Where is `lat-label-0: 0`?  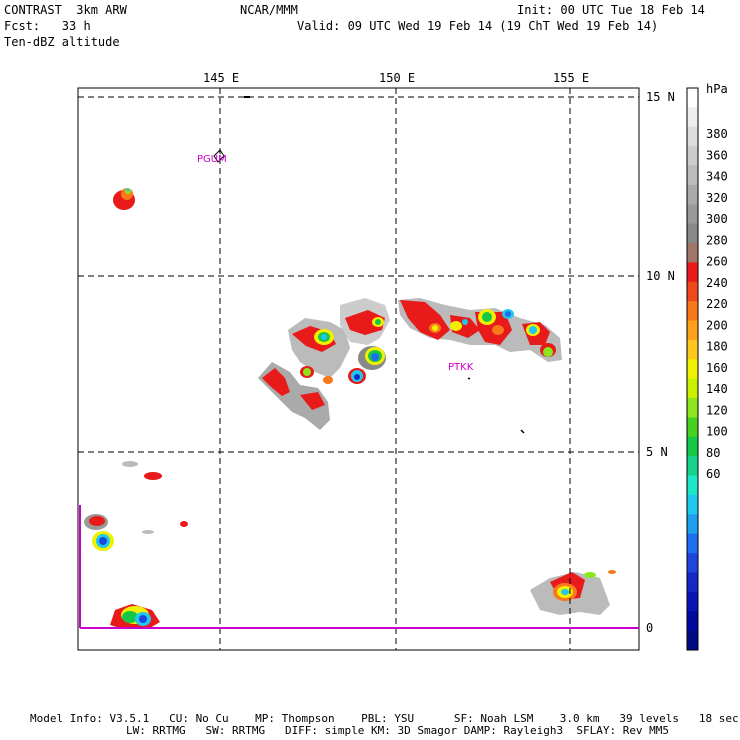 lat-label-0: 0 is located at coordinates (649, 628).